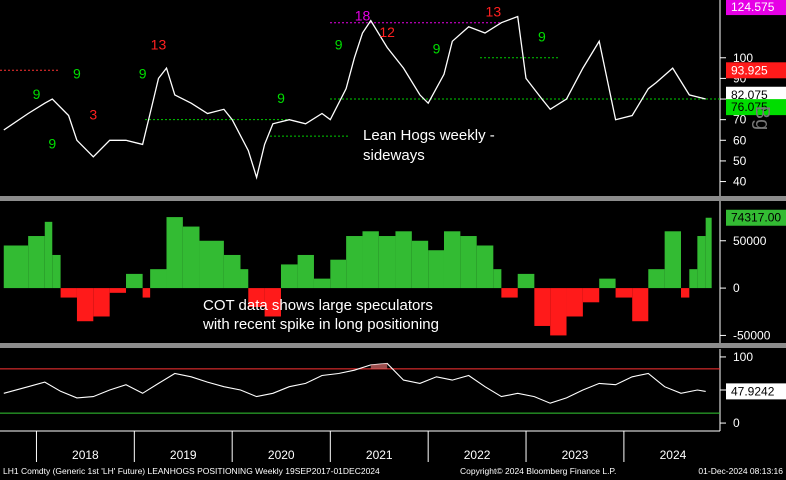  I want to click on last-price-tag: 93.925, so click(756, 70).